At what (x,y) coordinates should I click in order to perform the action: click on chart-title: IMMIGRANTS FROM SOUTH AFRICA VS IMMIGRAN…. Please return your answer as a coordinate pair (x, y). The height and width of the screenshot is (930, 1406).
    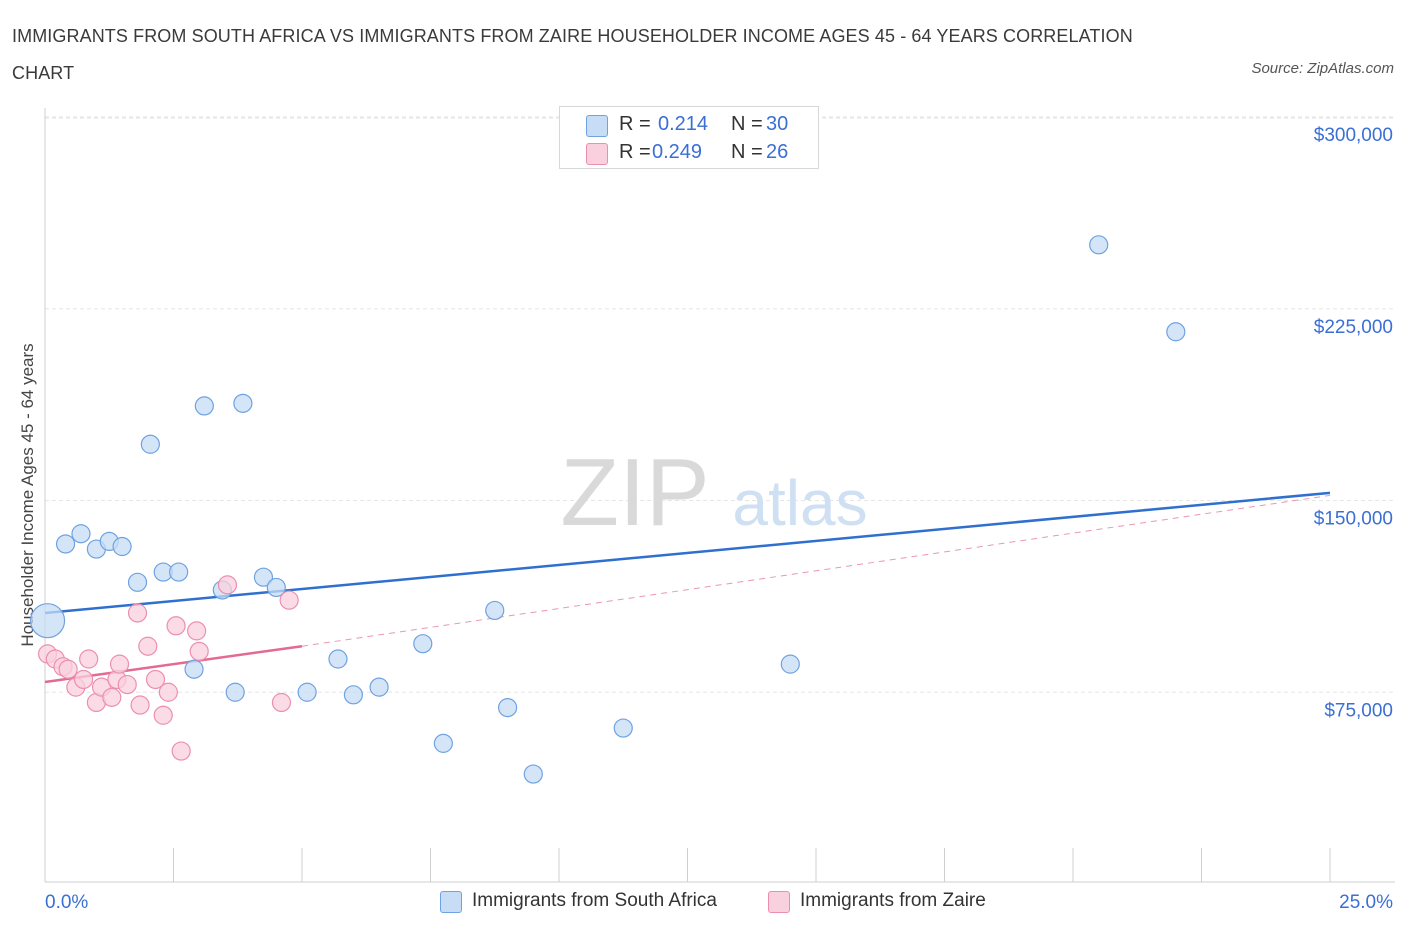
    Looking at the image, I should click on (572, 54).